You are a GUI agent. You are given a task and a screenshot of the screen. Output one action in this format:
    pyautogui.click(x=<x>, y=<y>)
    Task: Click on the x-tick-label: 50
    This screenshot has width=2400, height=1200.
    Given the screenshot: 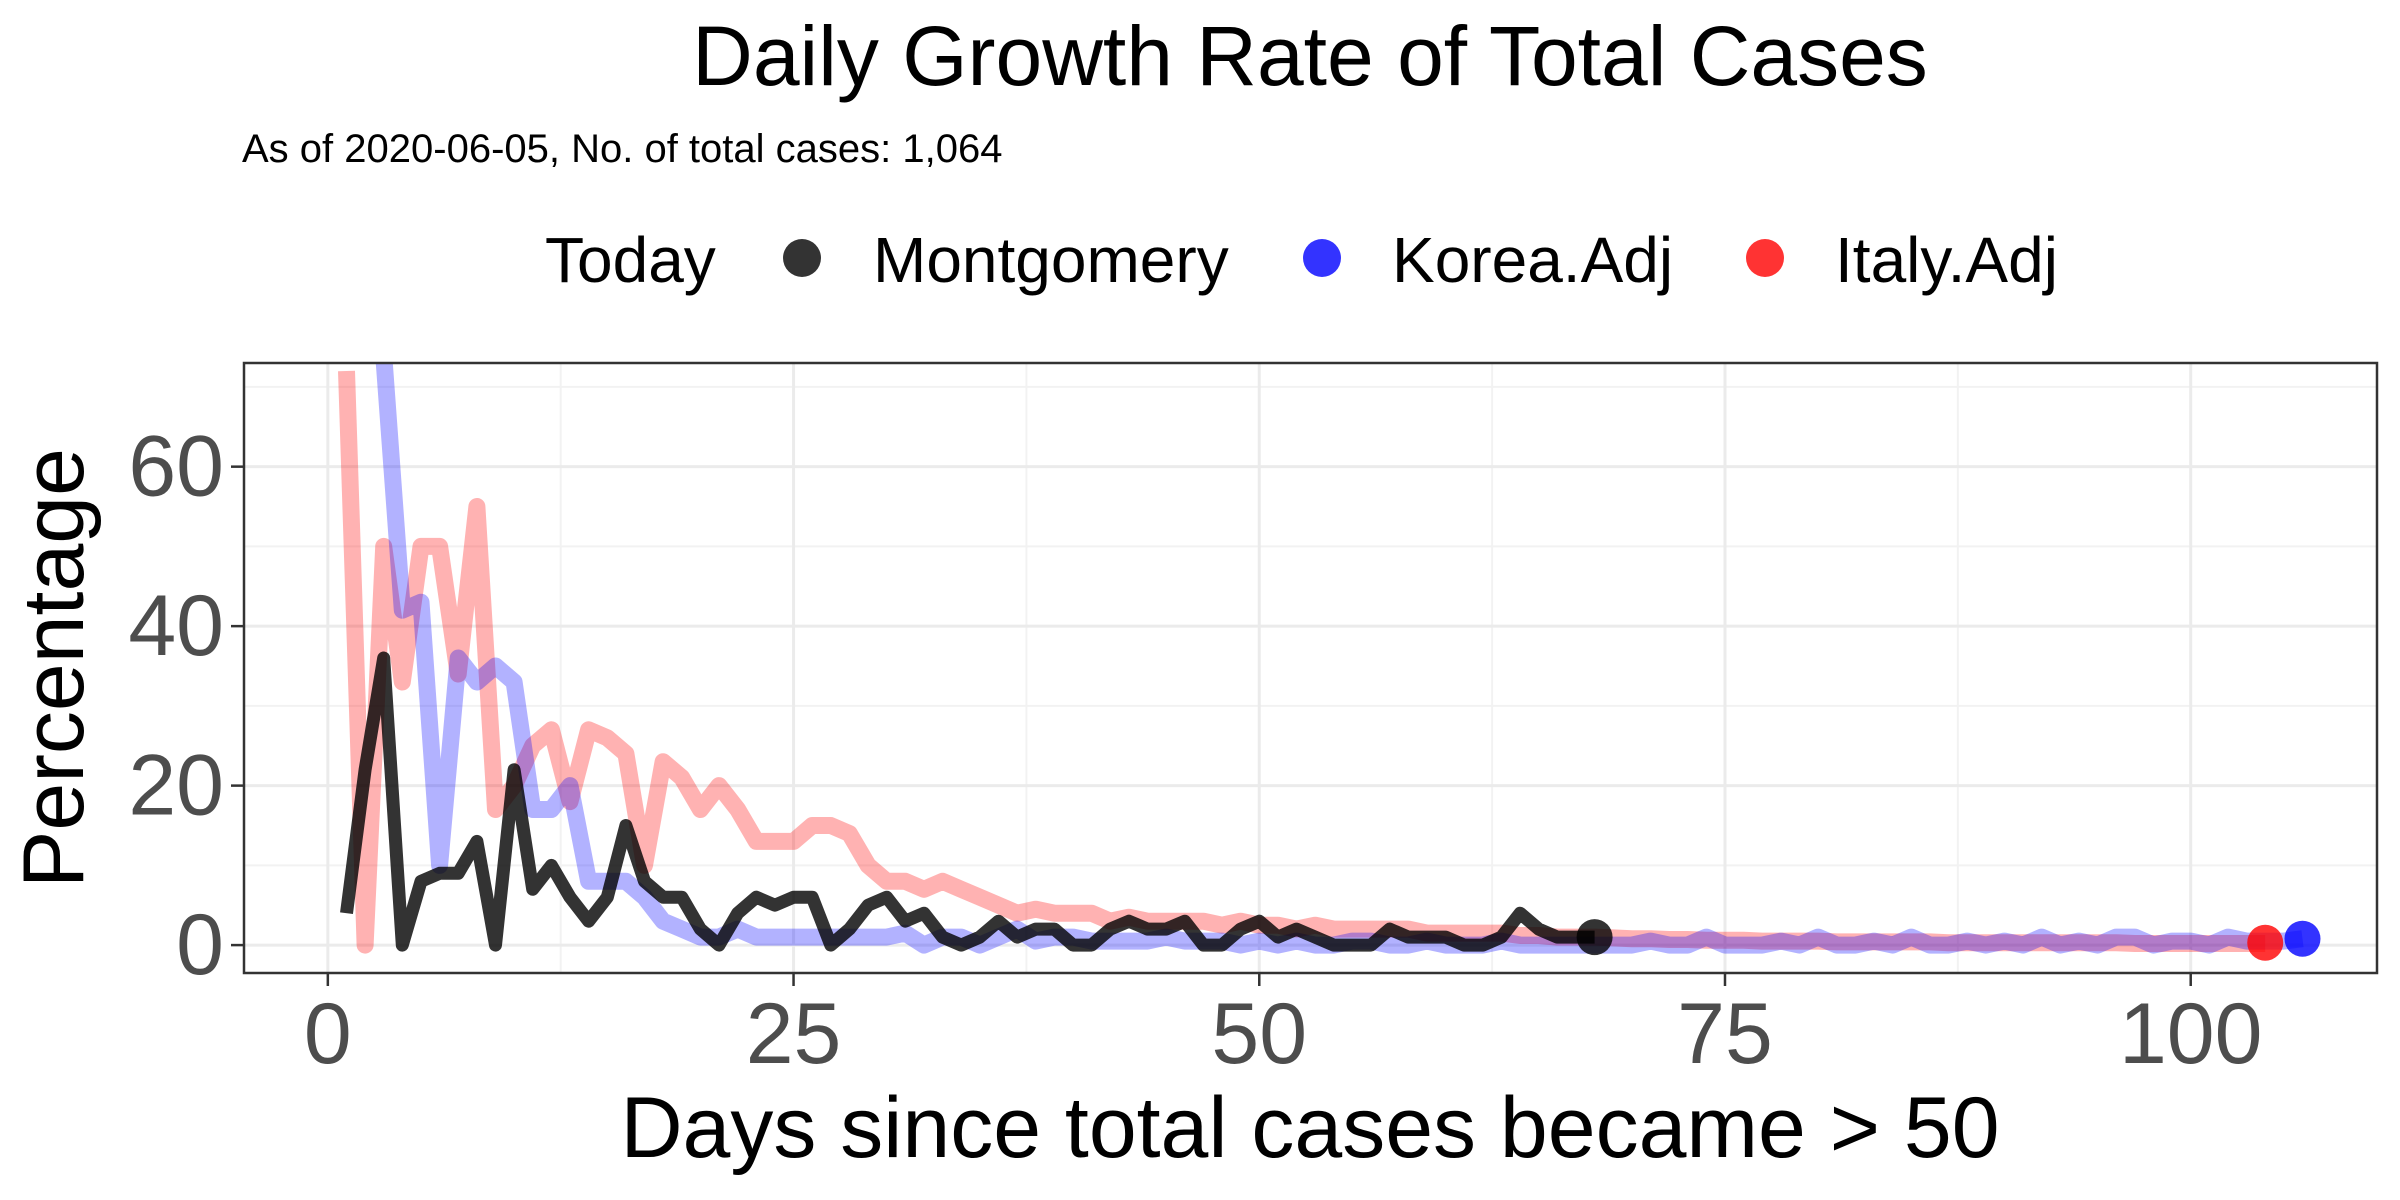 What is the action you would take?
    pyautogui.click(x=1259, y=1034)
    